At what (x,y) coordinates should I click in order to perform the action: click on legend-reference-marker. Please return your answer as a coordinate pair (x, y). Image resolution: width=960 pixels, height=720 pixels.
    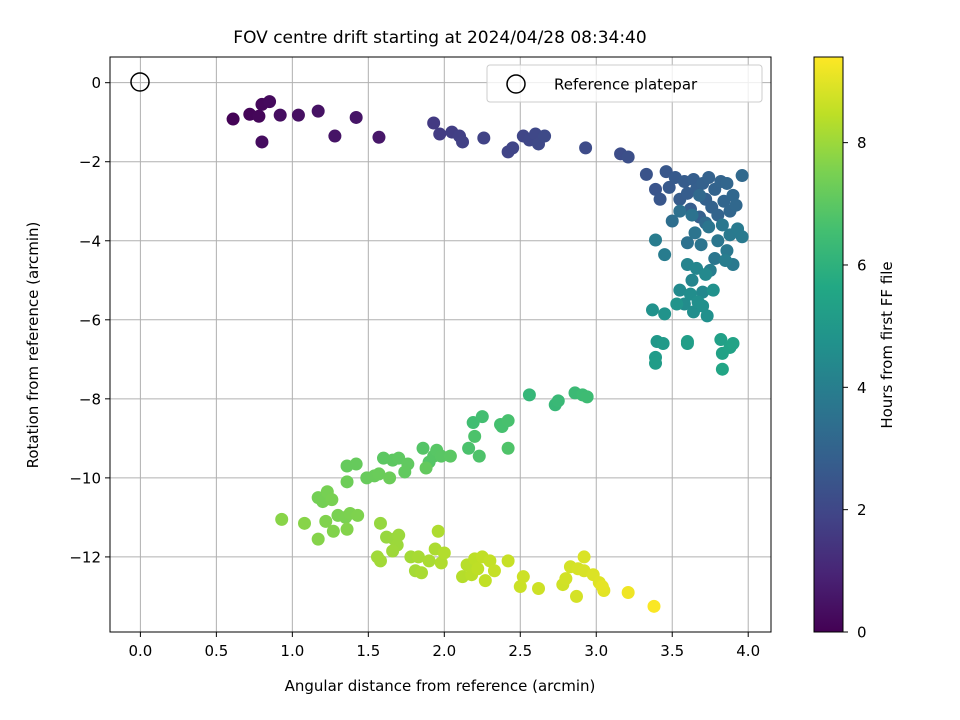
    Looking at the image, I should click on (516, 84).